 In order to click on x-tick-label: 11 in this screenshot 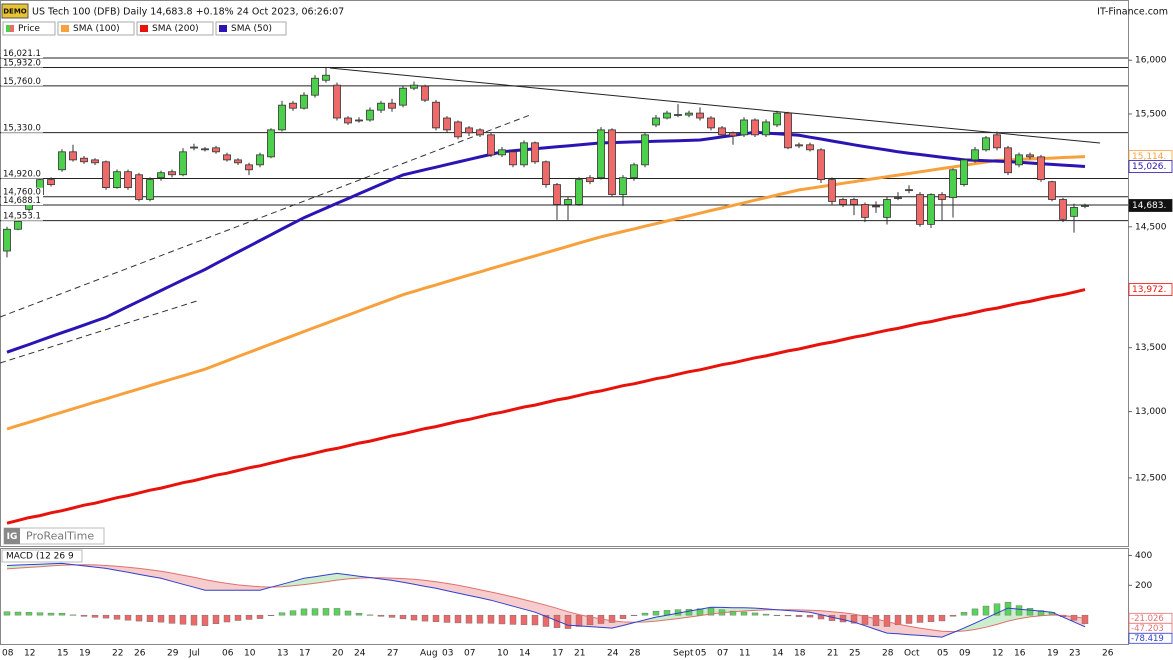, I will do `click(744, 654)`.